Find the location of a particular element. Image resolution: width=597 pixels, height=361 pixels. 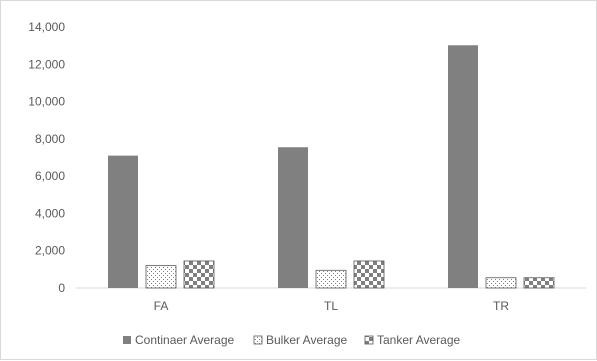

x-tick-label: TR is located at coordinates (501, 306).